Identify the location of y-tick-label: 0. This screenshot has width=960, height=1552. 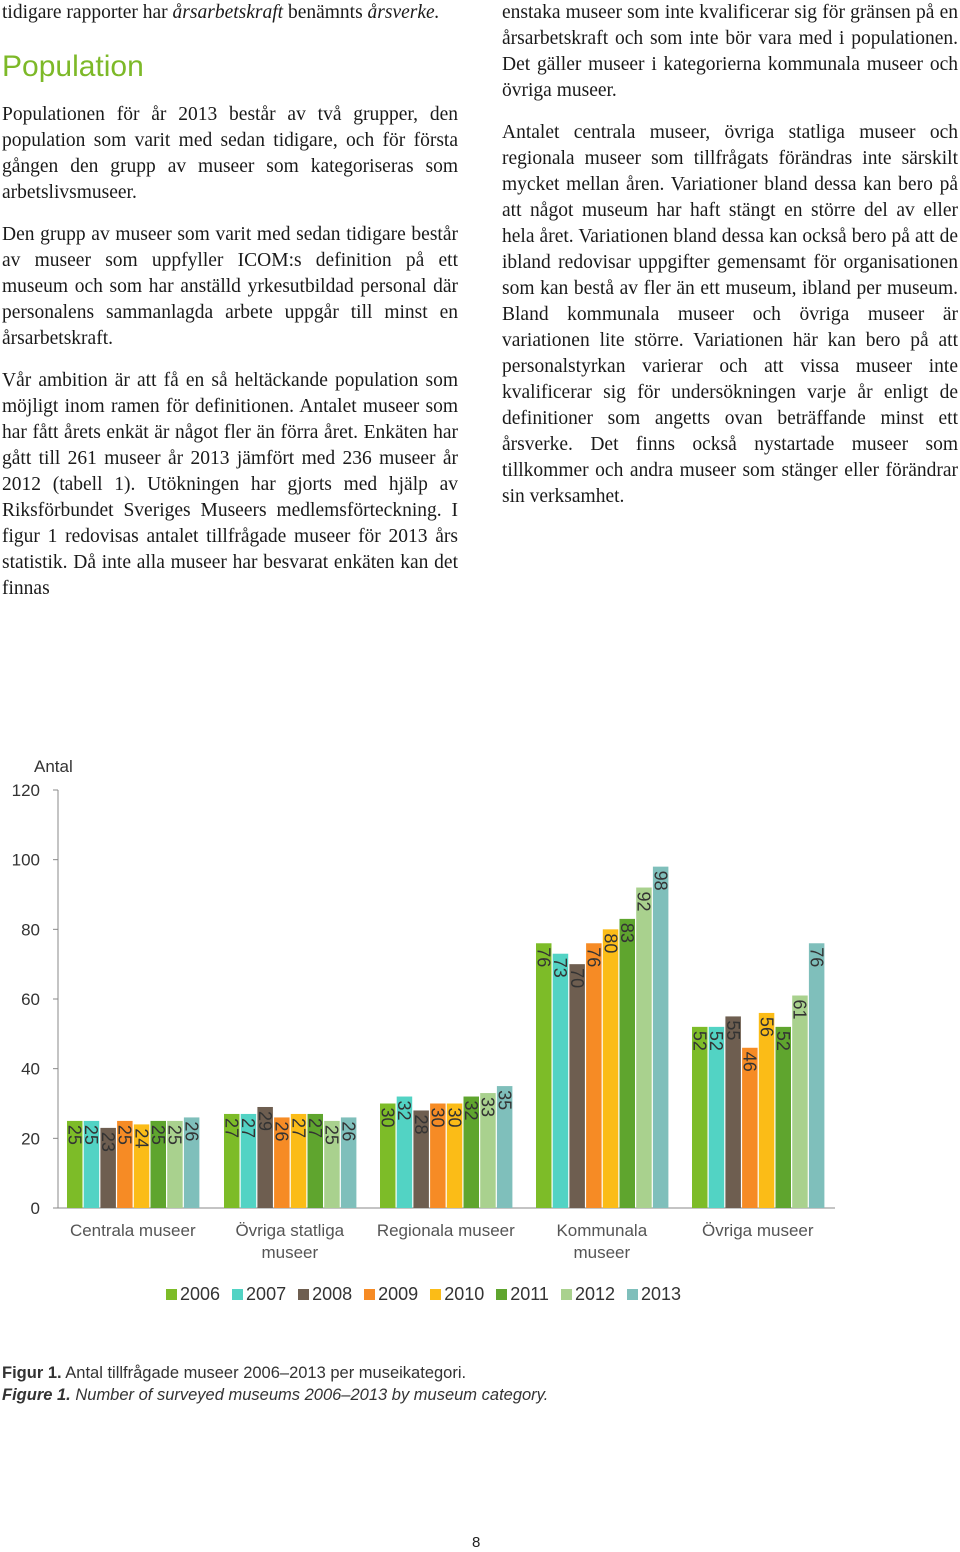
(35, 1208).